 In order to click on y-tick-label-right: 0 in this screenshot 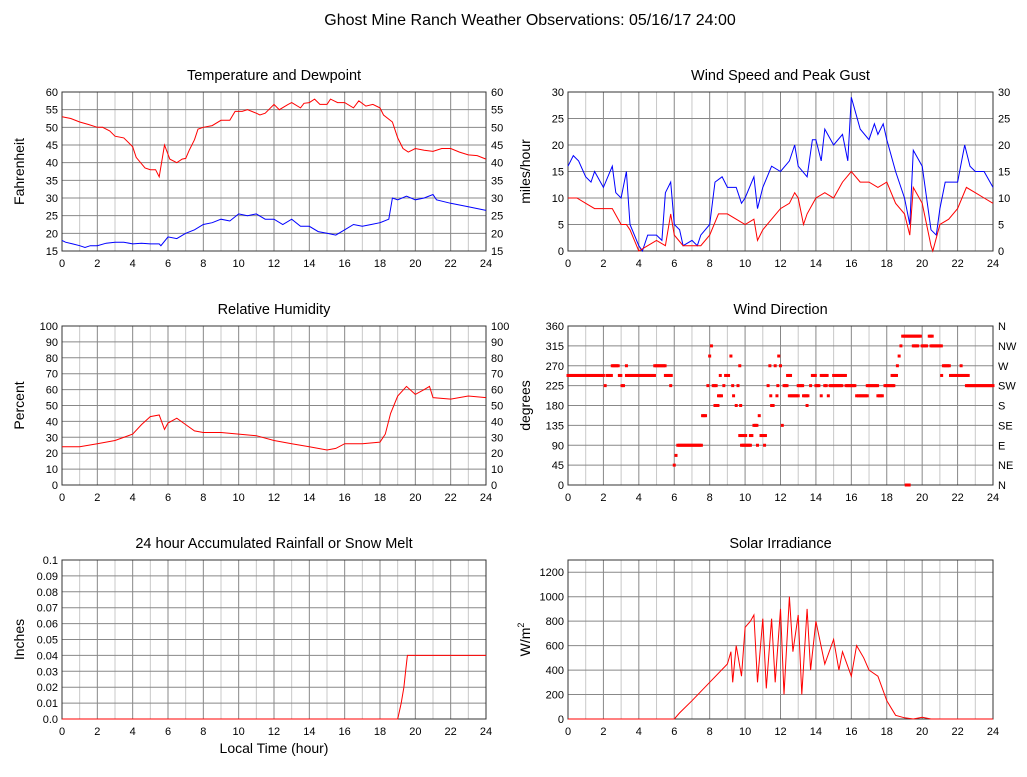, I will do `click(1001, 252)`.